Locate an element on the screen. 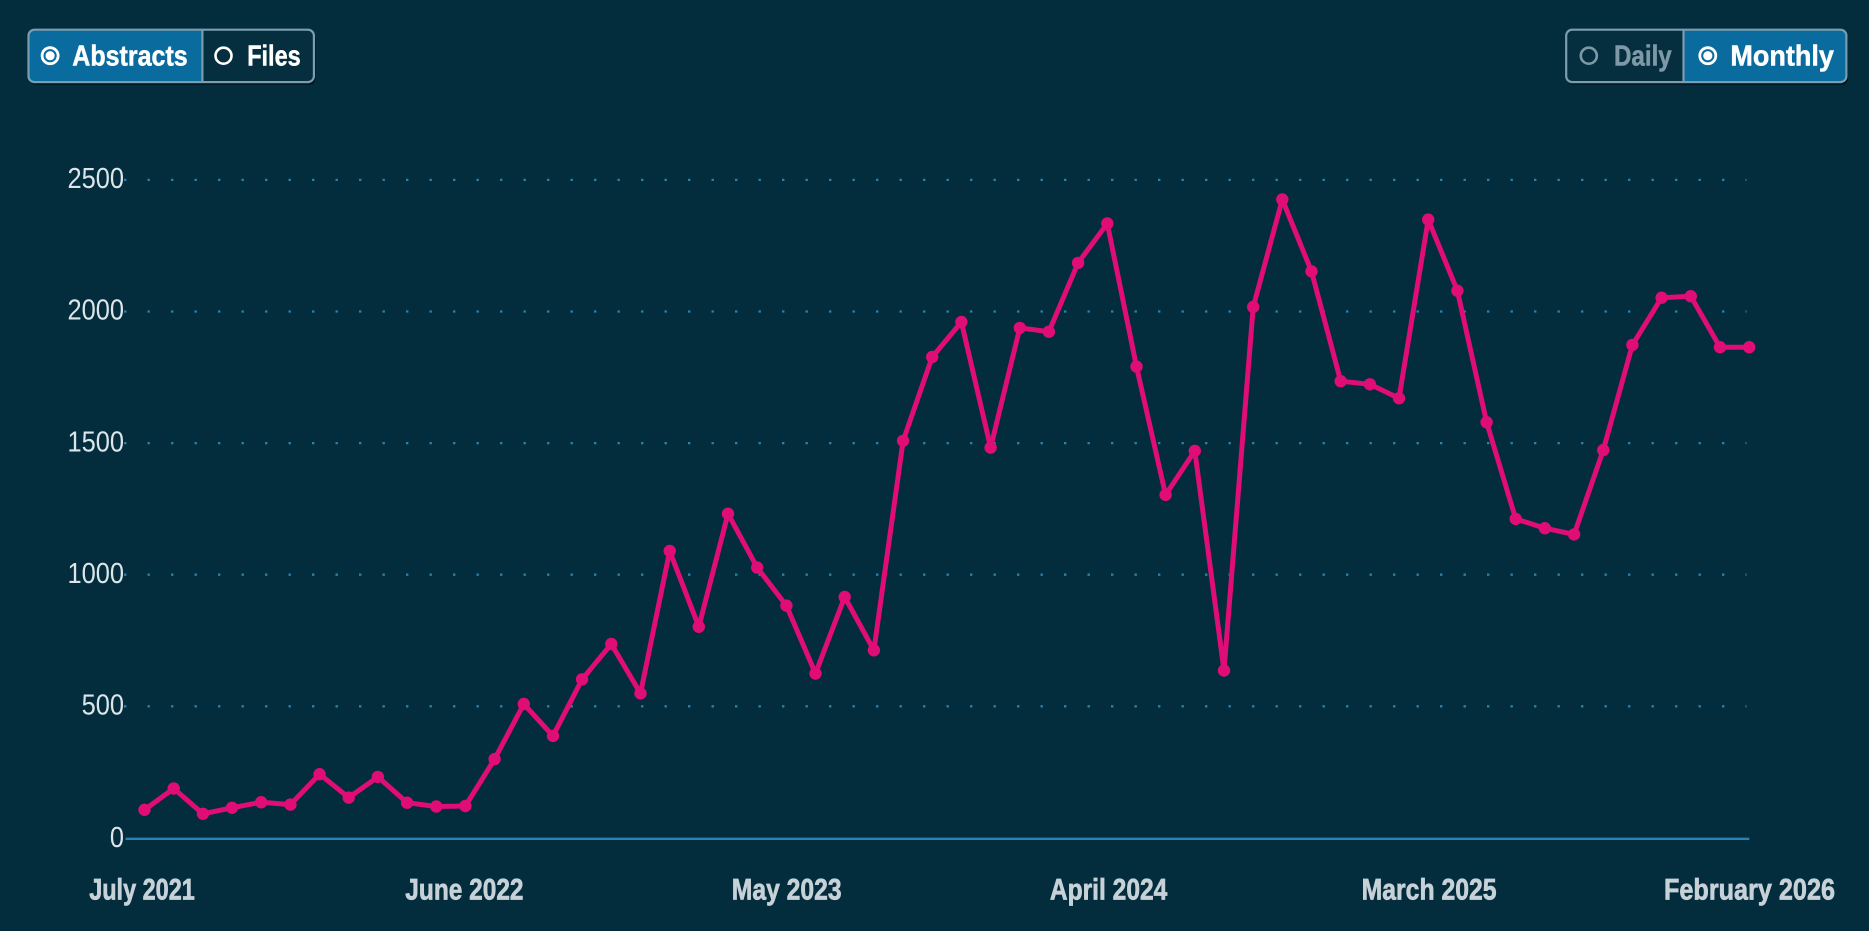 Image resolution: width=1869 pixels, height=931 pixels. svg-text: April 2024 is located at coordinates (1109, 890).